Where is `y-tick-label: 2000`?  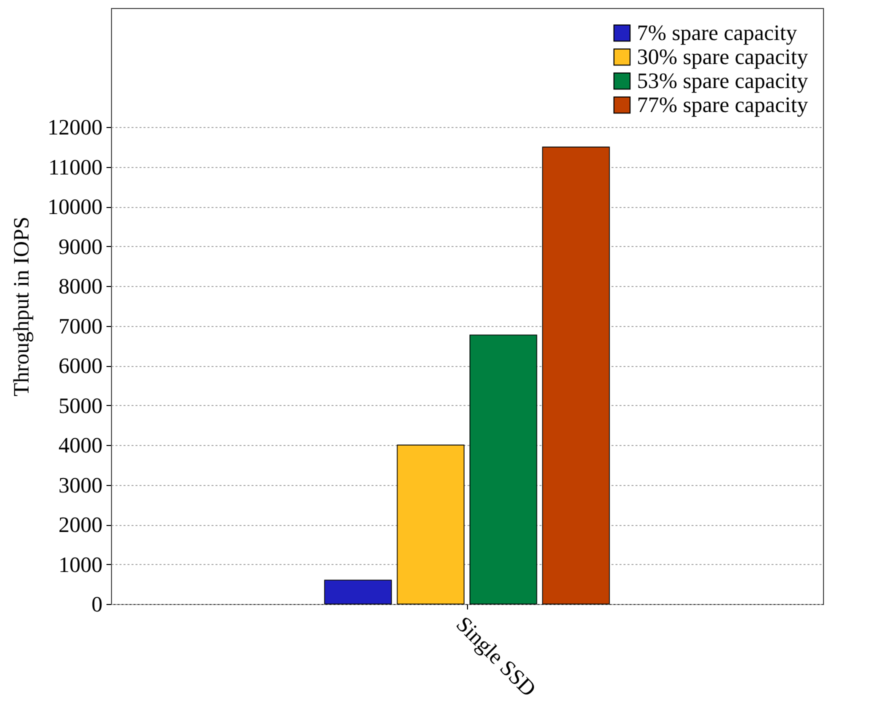 y-tick-label: 2000 is located at coordinates (80, 525).